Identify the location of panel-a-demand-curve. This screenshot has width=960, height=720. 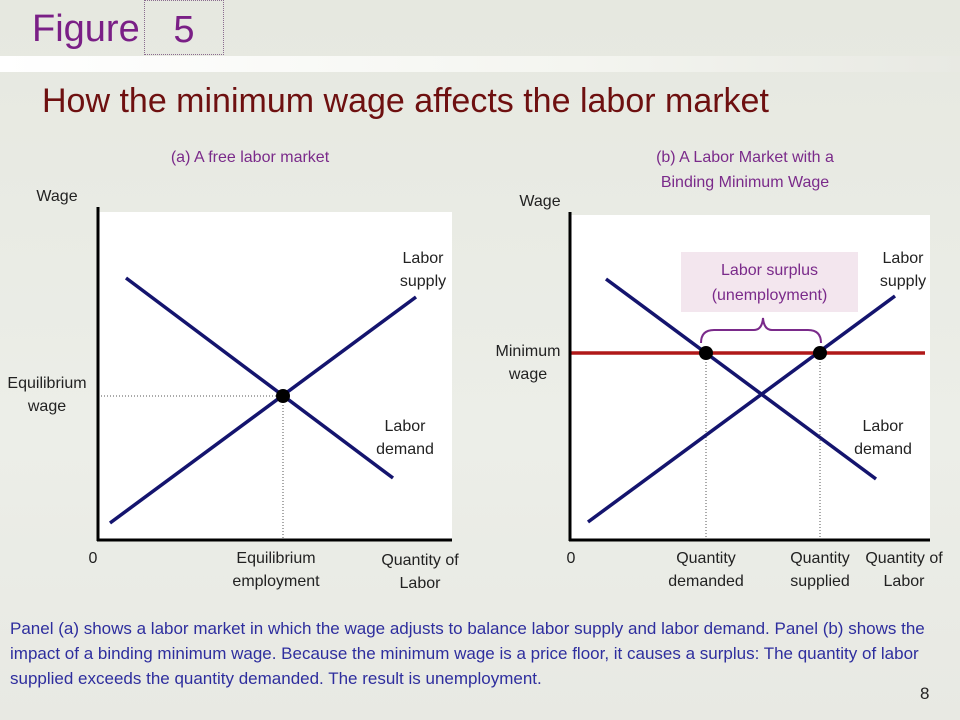
(259, 378).